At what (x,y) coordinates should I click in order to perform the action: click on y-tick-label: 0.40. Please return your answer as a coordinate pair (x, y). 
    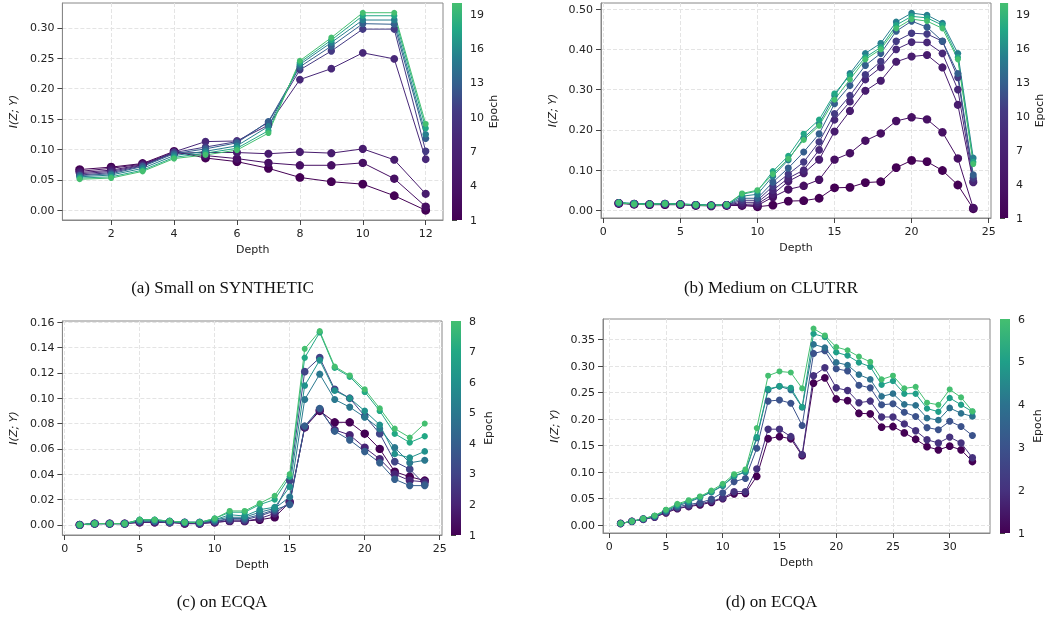
    Looking at the image, I should click on (580, 49).